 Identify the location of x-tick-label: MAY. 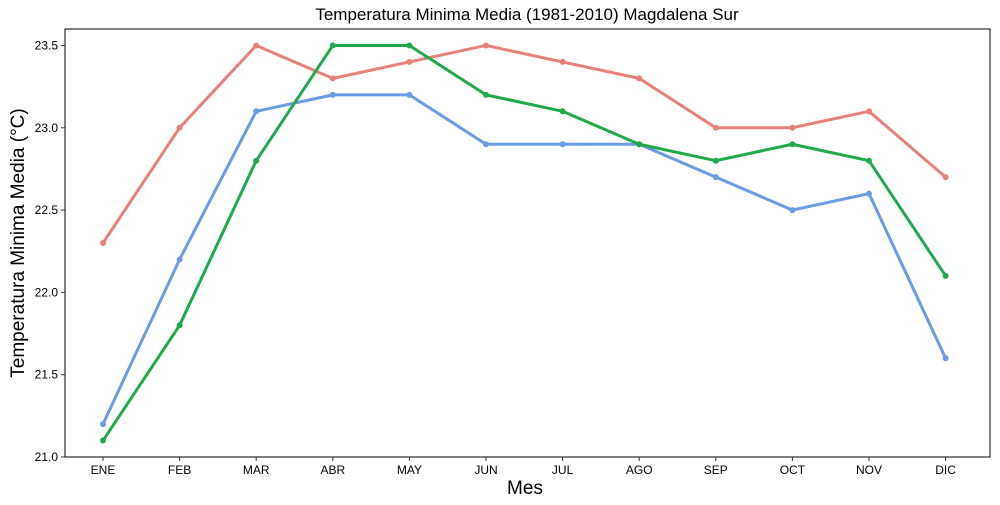
(409, 470).